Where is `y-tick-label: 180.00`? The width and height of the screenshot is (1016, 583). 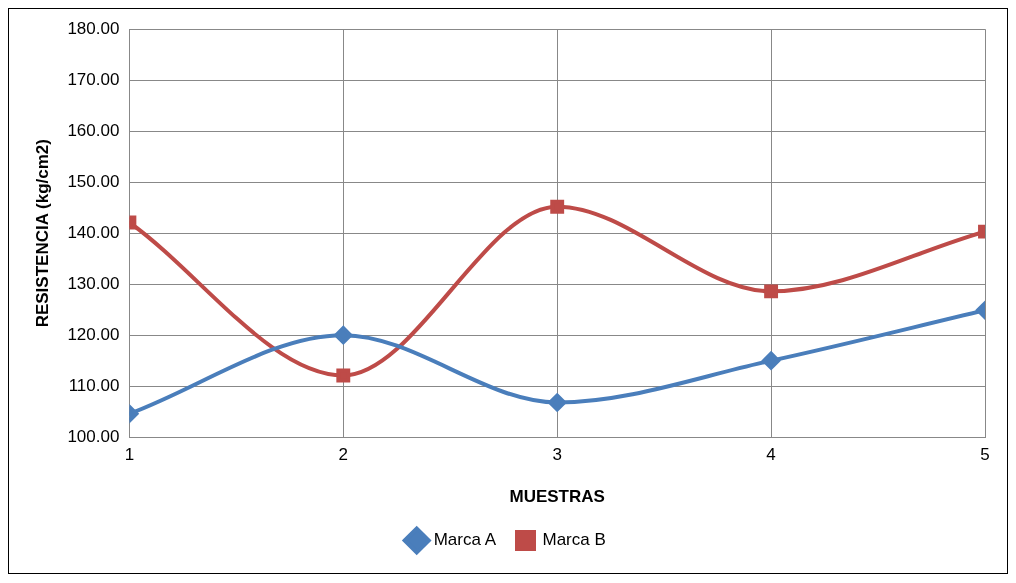 y-tick-label: 180.00 is located at coordinates (93, 28).